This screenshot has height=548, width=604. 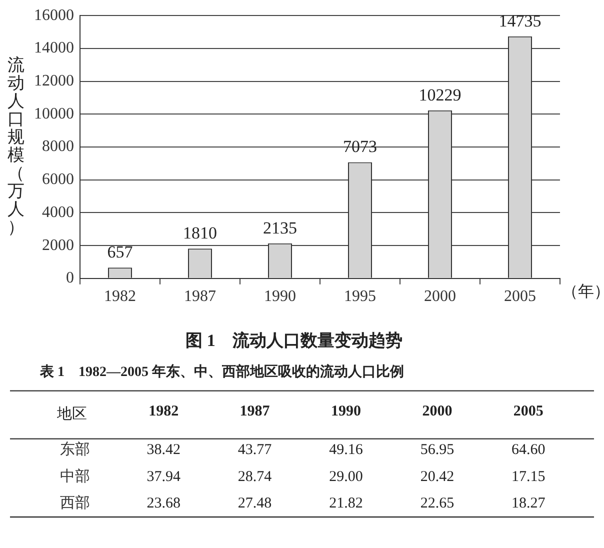 I want to click on data-label: 1810, so click(x=200, y=233).